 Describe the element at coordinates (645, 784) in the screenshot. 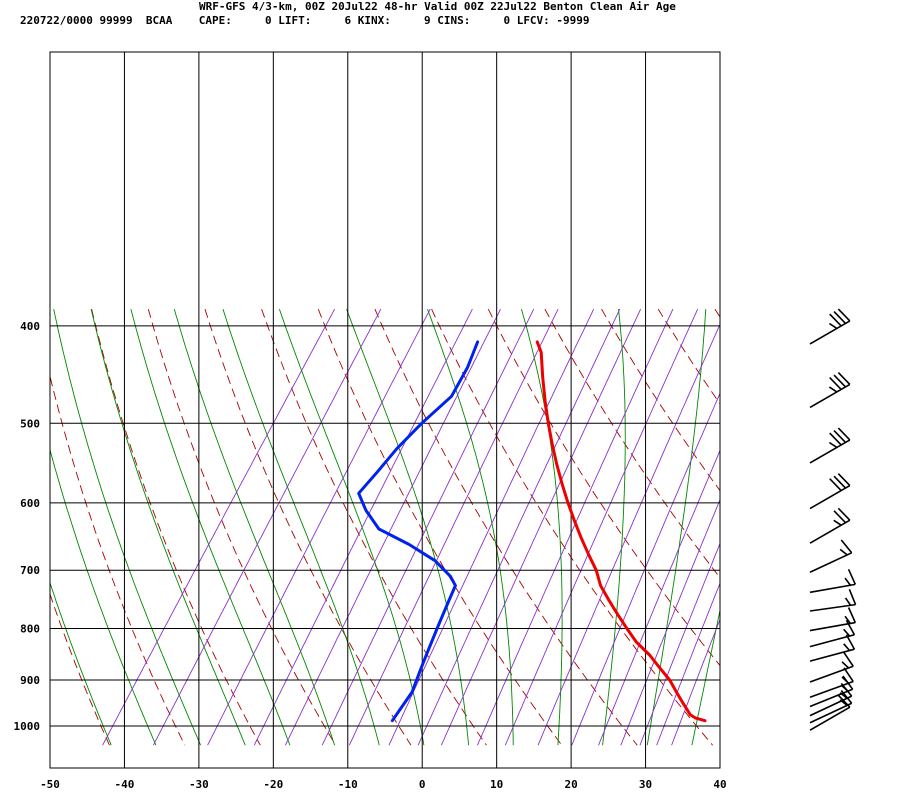

I see `x-tick-label: 30` at that location.